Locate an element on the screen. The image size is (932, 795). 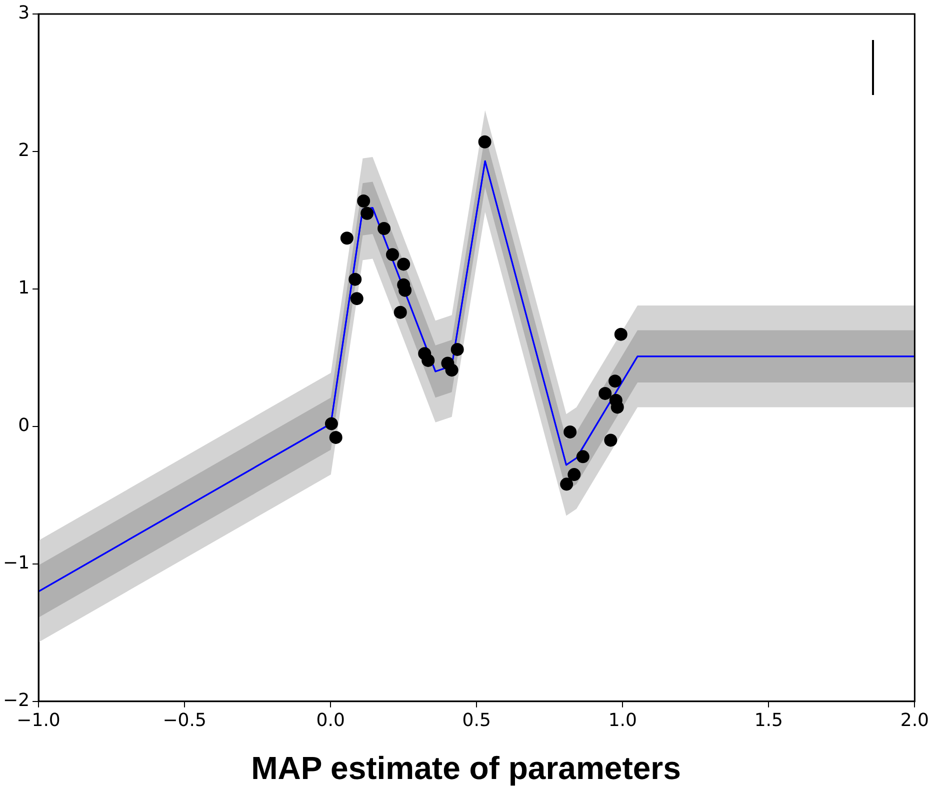
y-tick-label: −2 is located at coordinates (16, 701).